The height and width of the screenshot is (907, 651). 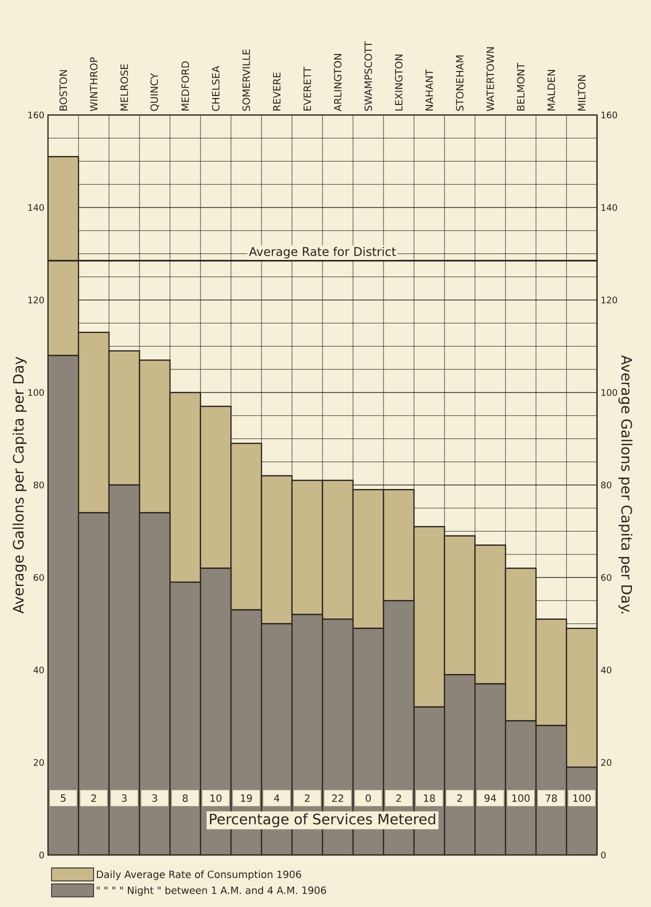 What do you see at coordinates (368, 798) in the screenshot?
I see `annotation: 0` at bounding box center [368, 798].